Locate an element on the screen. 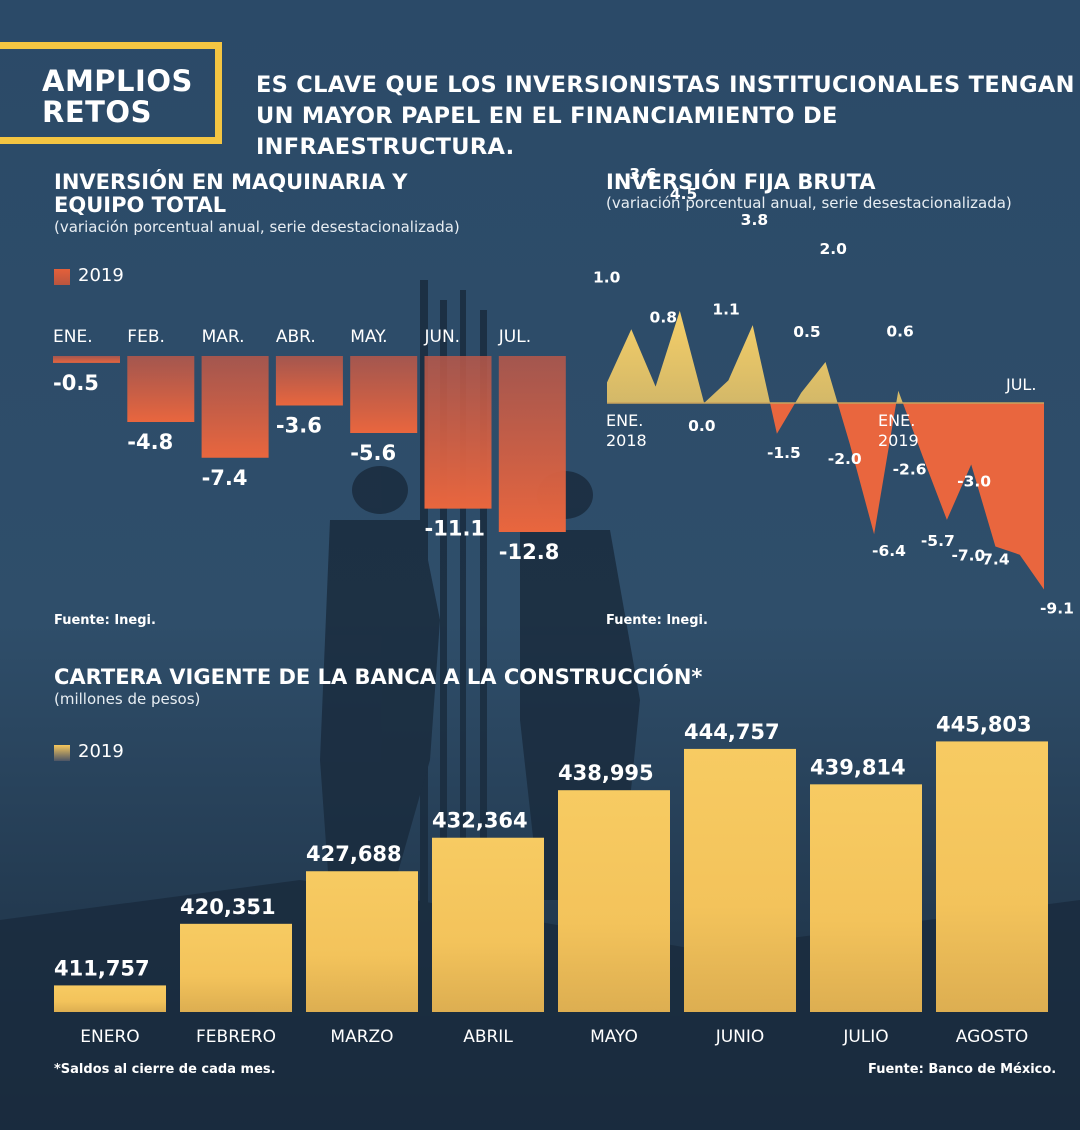 The height and width of the screenshot is (1130, 1080). chart1-data-label: -0.5 is located at coordinates (76, 383).